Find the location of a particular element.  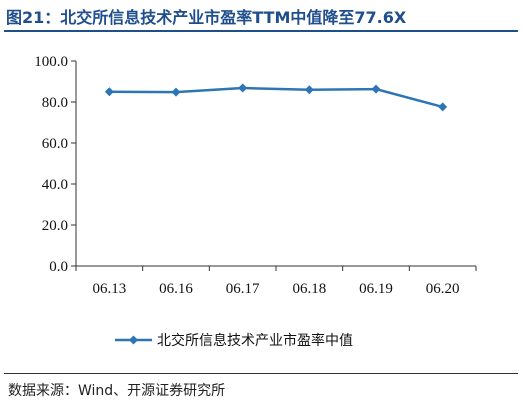

source-note: 数据来源：Wind、开源证券研究所 is located at coordinates (117, 391).